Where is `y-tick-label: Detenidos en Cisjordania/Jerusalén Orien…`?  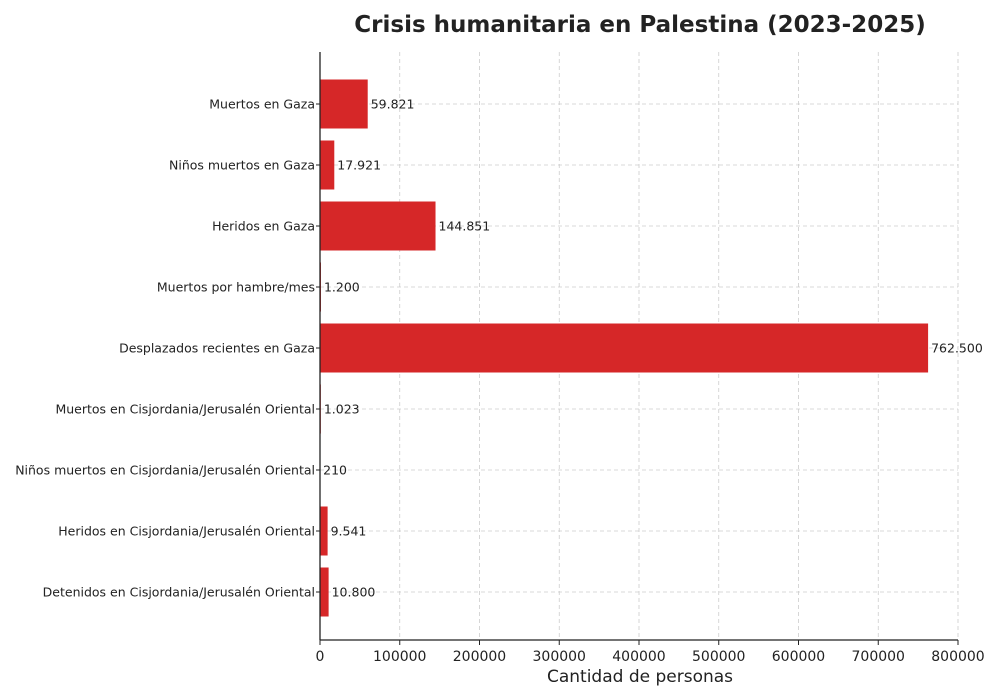 y-tick-label: Detenidos en Cisjordania/Jerusalén Orien… is located at coordinates (179, 592).